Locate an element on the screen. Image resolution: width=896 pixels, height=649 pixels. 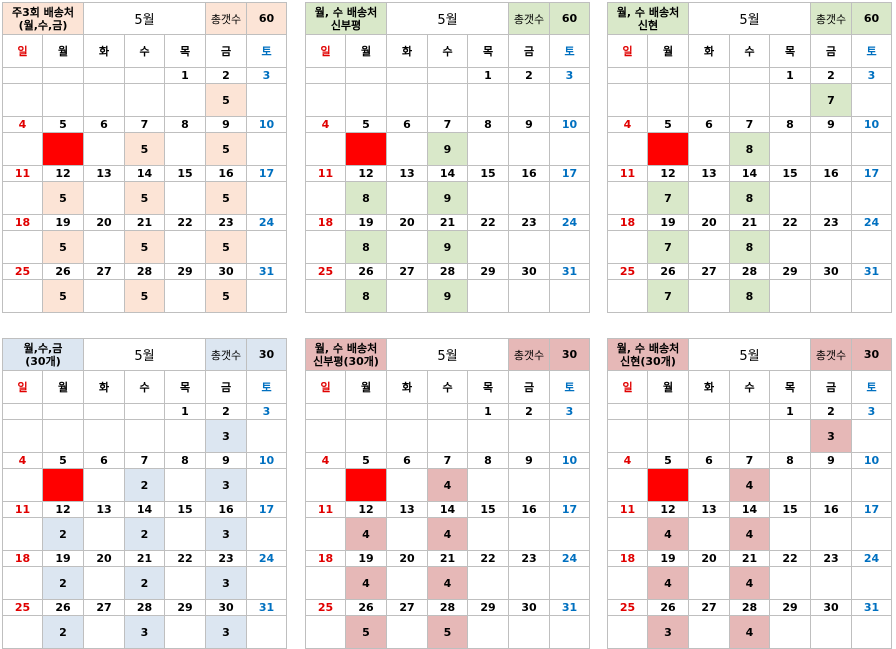
weekday-header: 목 is located at coordinates (790, 387).